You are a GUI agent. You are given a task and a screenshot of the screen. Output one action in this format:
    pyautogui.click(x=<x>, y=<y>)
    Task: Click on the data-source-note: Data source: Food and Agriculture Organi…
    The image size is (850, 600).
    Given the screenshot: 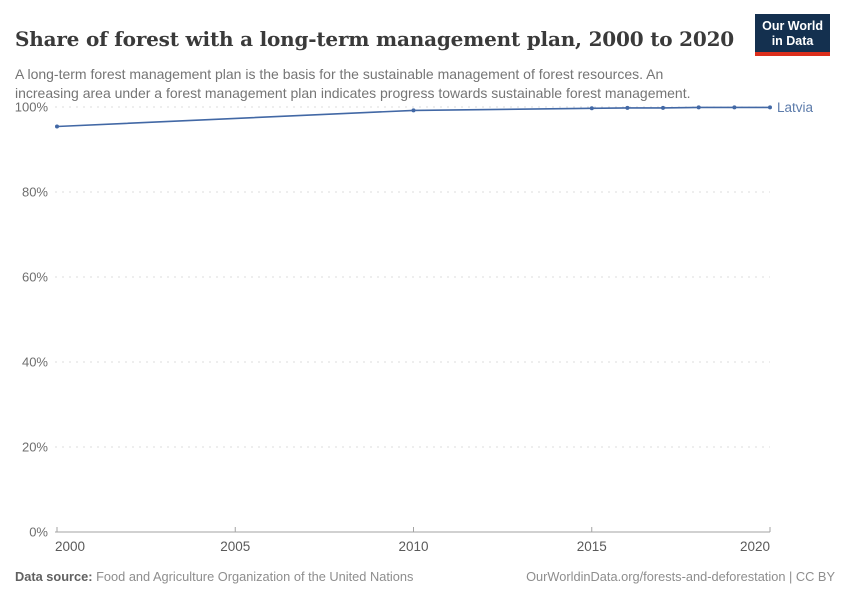 What is the action you would take?
    pyautogui.click(x=214, y=576)
    